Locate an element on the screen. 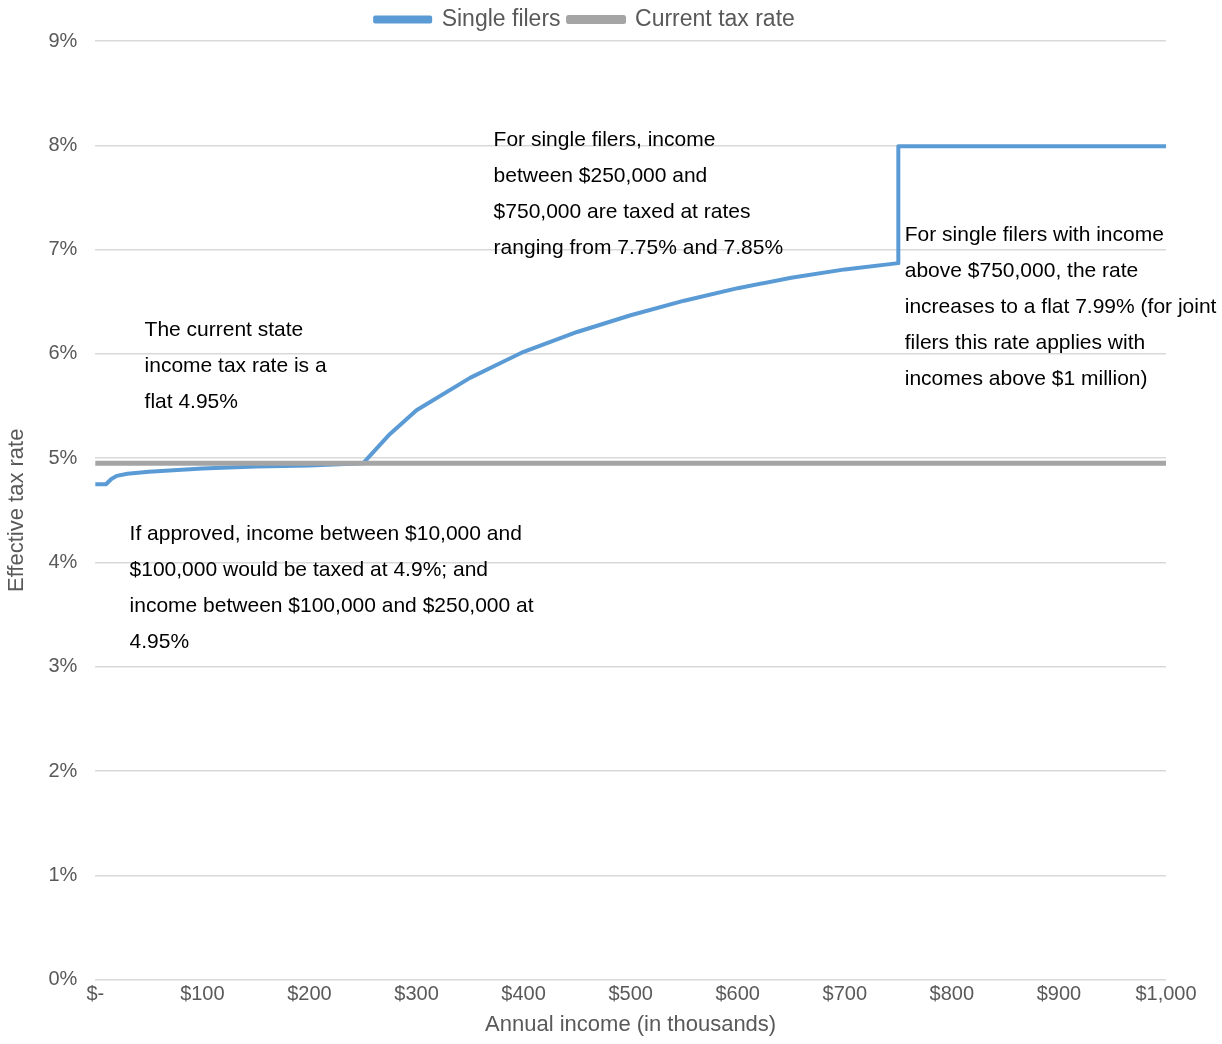 The image size is (1222, 1044). annotation: For single filers, income between $250,000 and $750,000 are taxed at rates ranging from 7.75% and 7.85% is located at coordinates (638, 192).